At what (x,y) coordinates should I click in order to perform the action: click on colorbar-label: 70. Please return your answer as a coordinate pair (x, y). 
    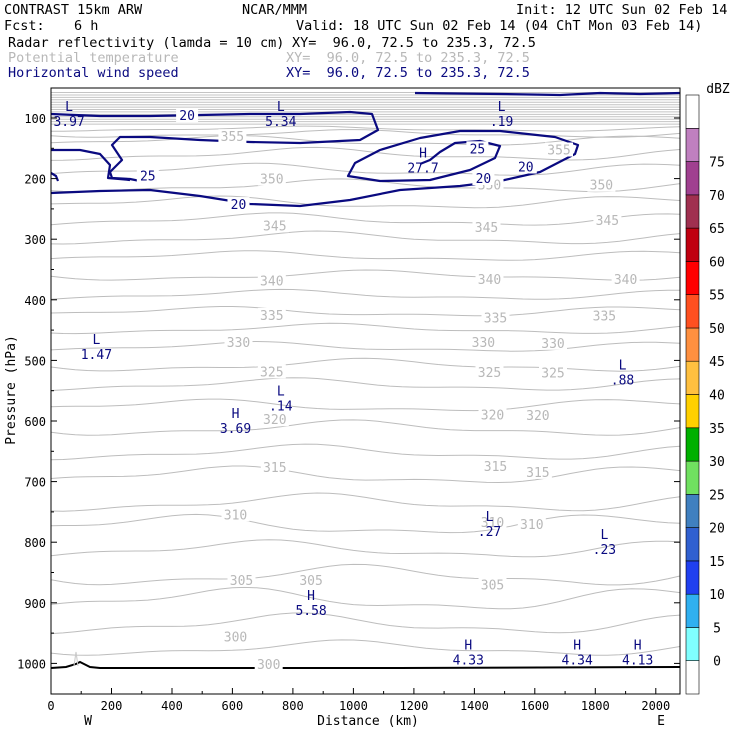
    Looking at the image, I should click on (717, 196).